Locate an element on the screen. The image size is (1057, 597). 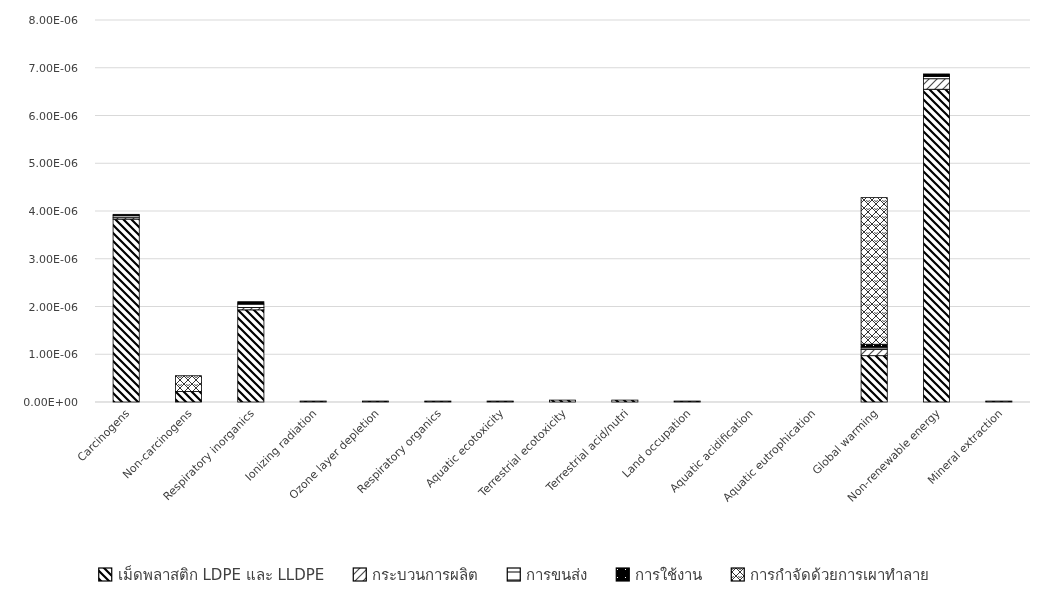
y-tick-label: 7.00E-06 is located at coordinates (53, 68).